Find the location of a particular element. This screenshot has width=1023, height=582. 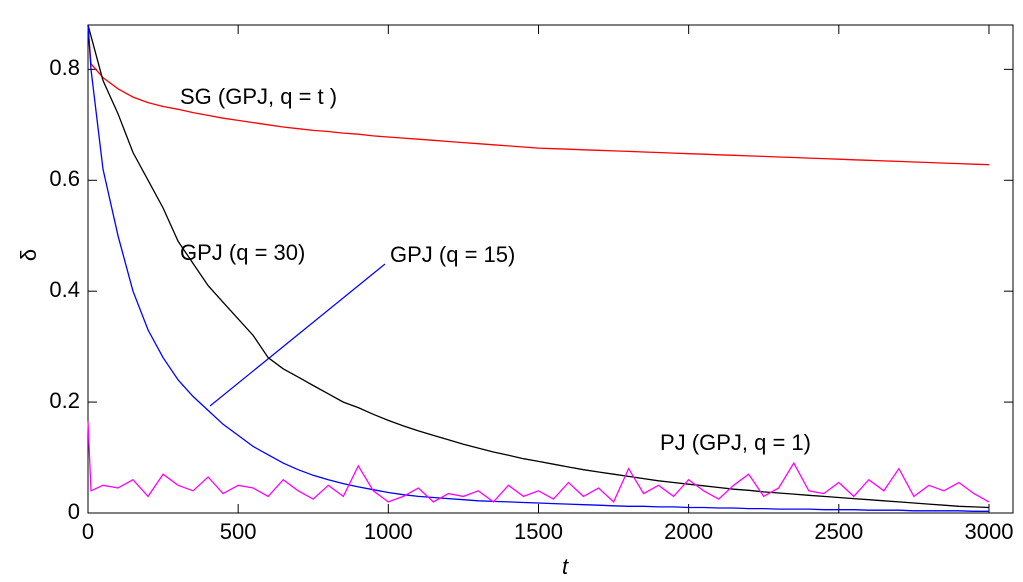

x-tick-label: 2500 is located at coordinates (838, 531).